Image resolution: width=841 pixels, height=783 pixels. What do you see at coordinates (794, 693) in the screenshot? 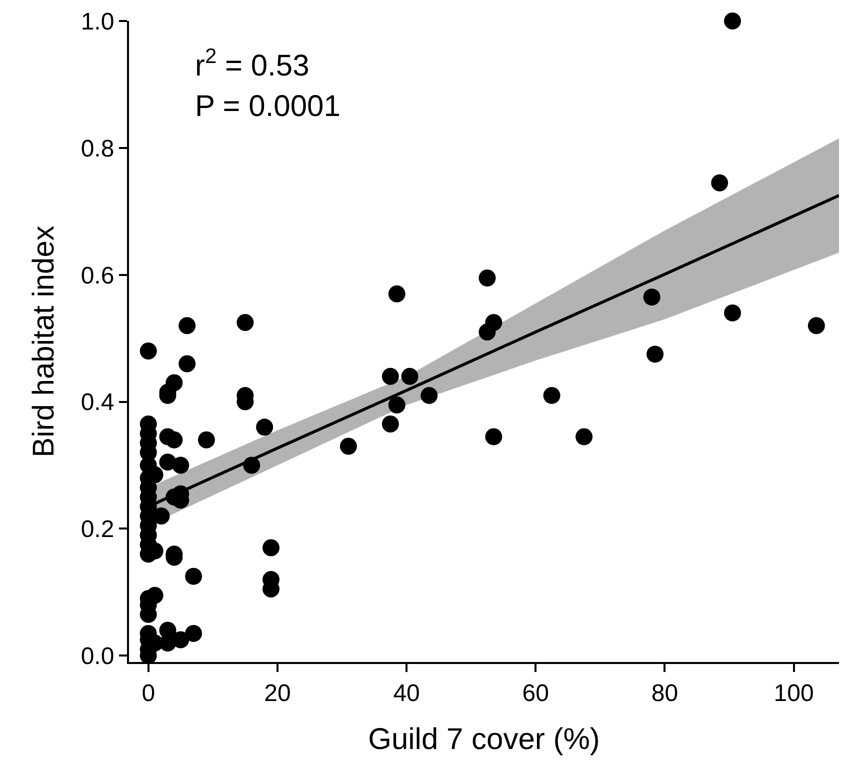
I see `x-tick-label: 100` at bounding box center [794, 693].